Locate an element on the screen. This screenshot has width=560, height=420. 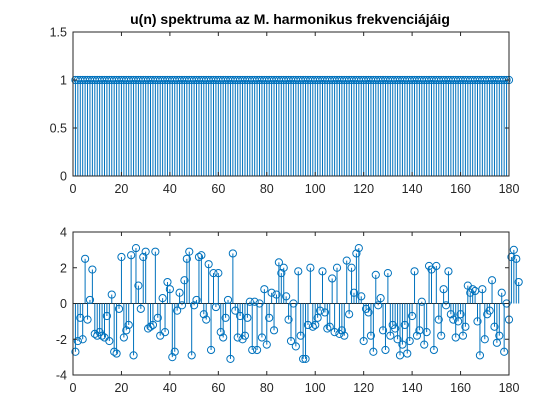
top-xtick-label-60: 60 is located at coordinates (218, 189).